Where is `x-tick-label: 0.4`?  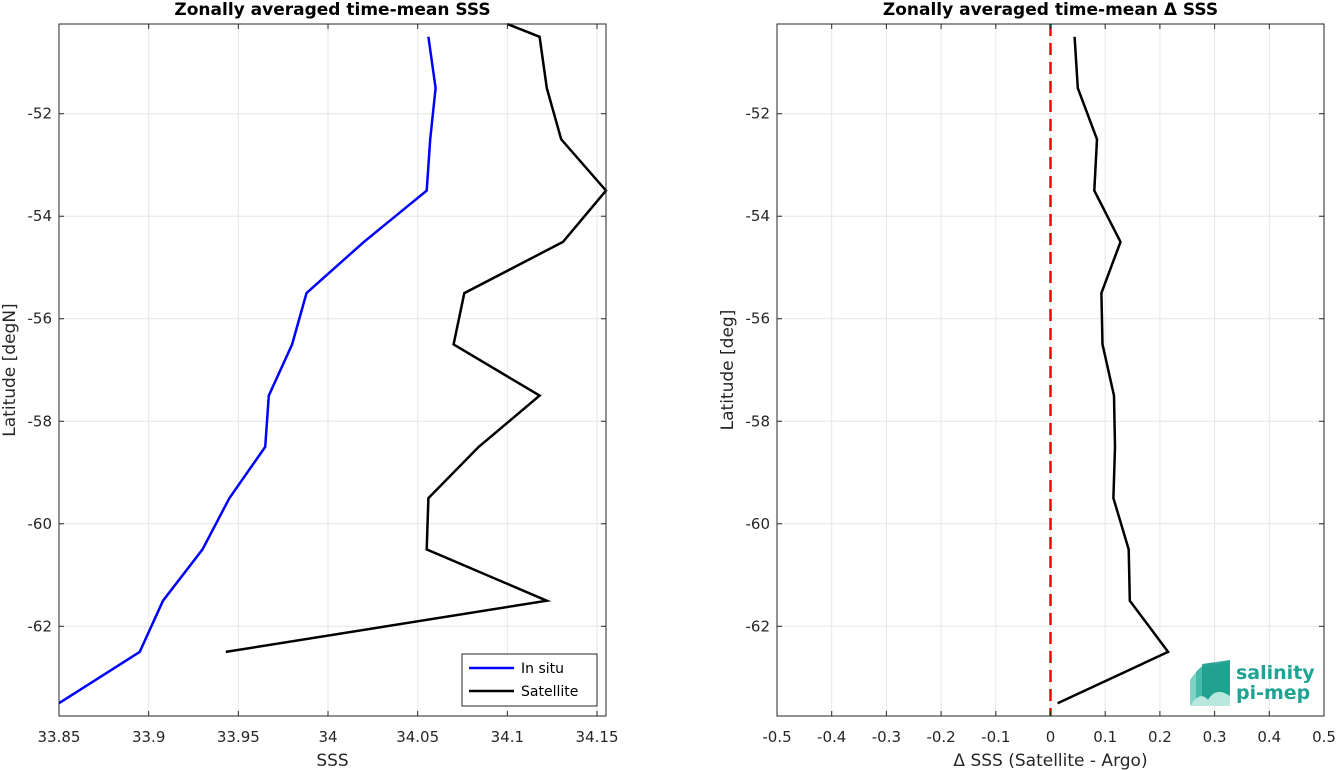
x-tick-label: 0.4 is located at coordinates (1269, 737).